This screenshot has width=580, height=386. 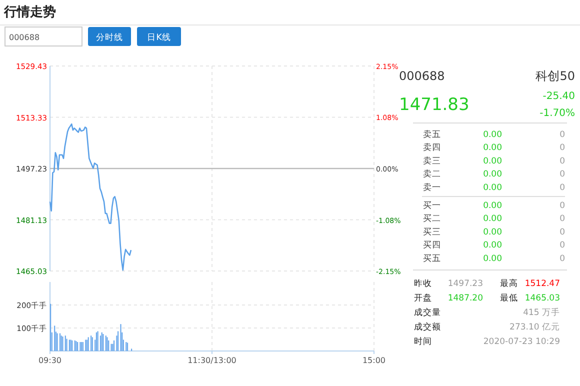 I want to click on text: 买四, so click(x=432, y=245).